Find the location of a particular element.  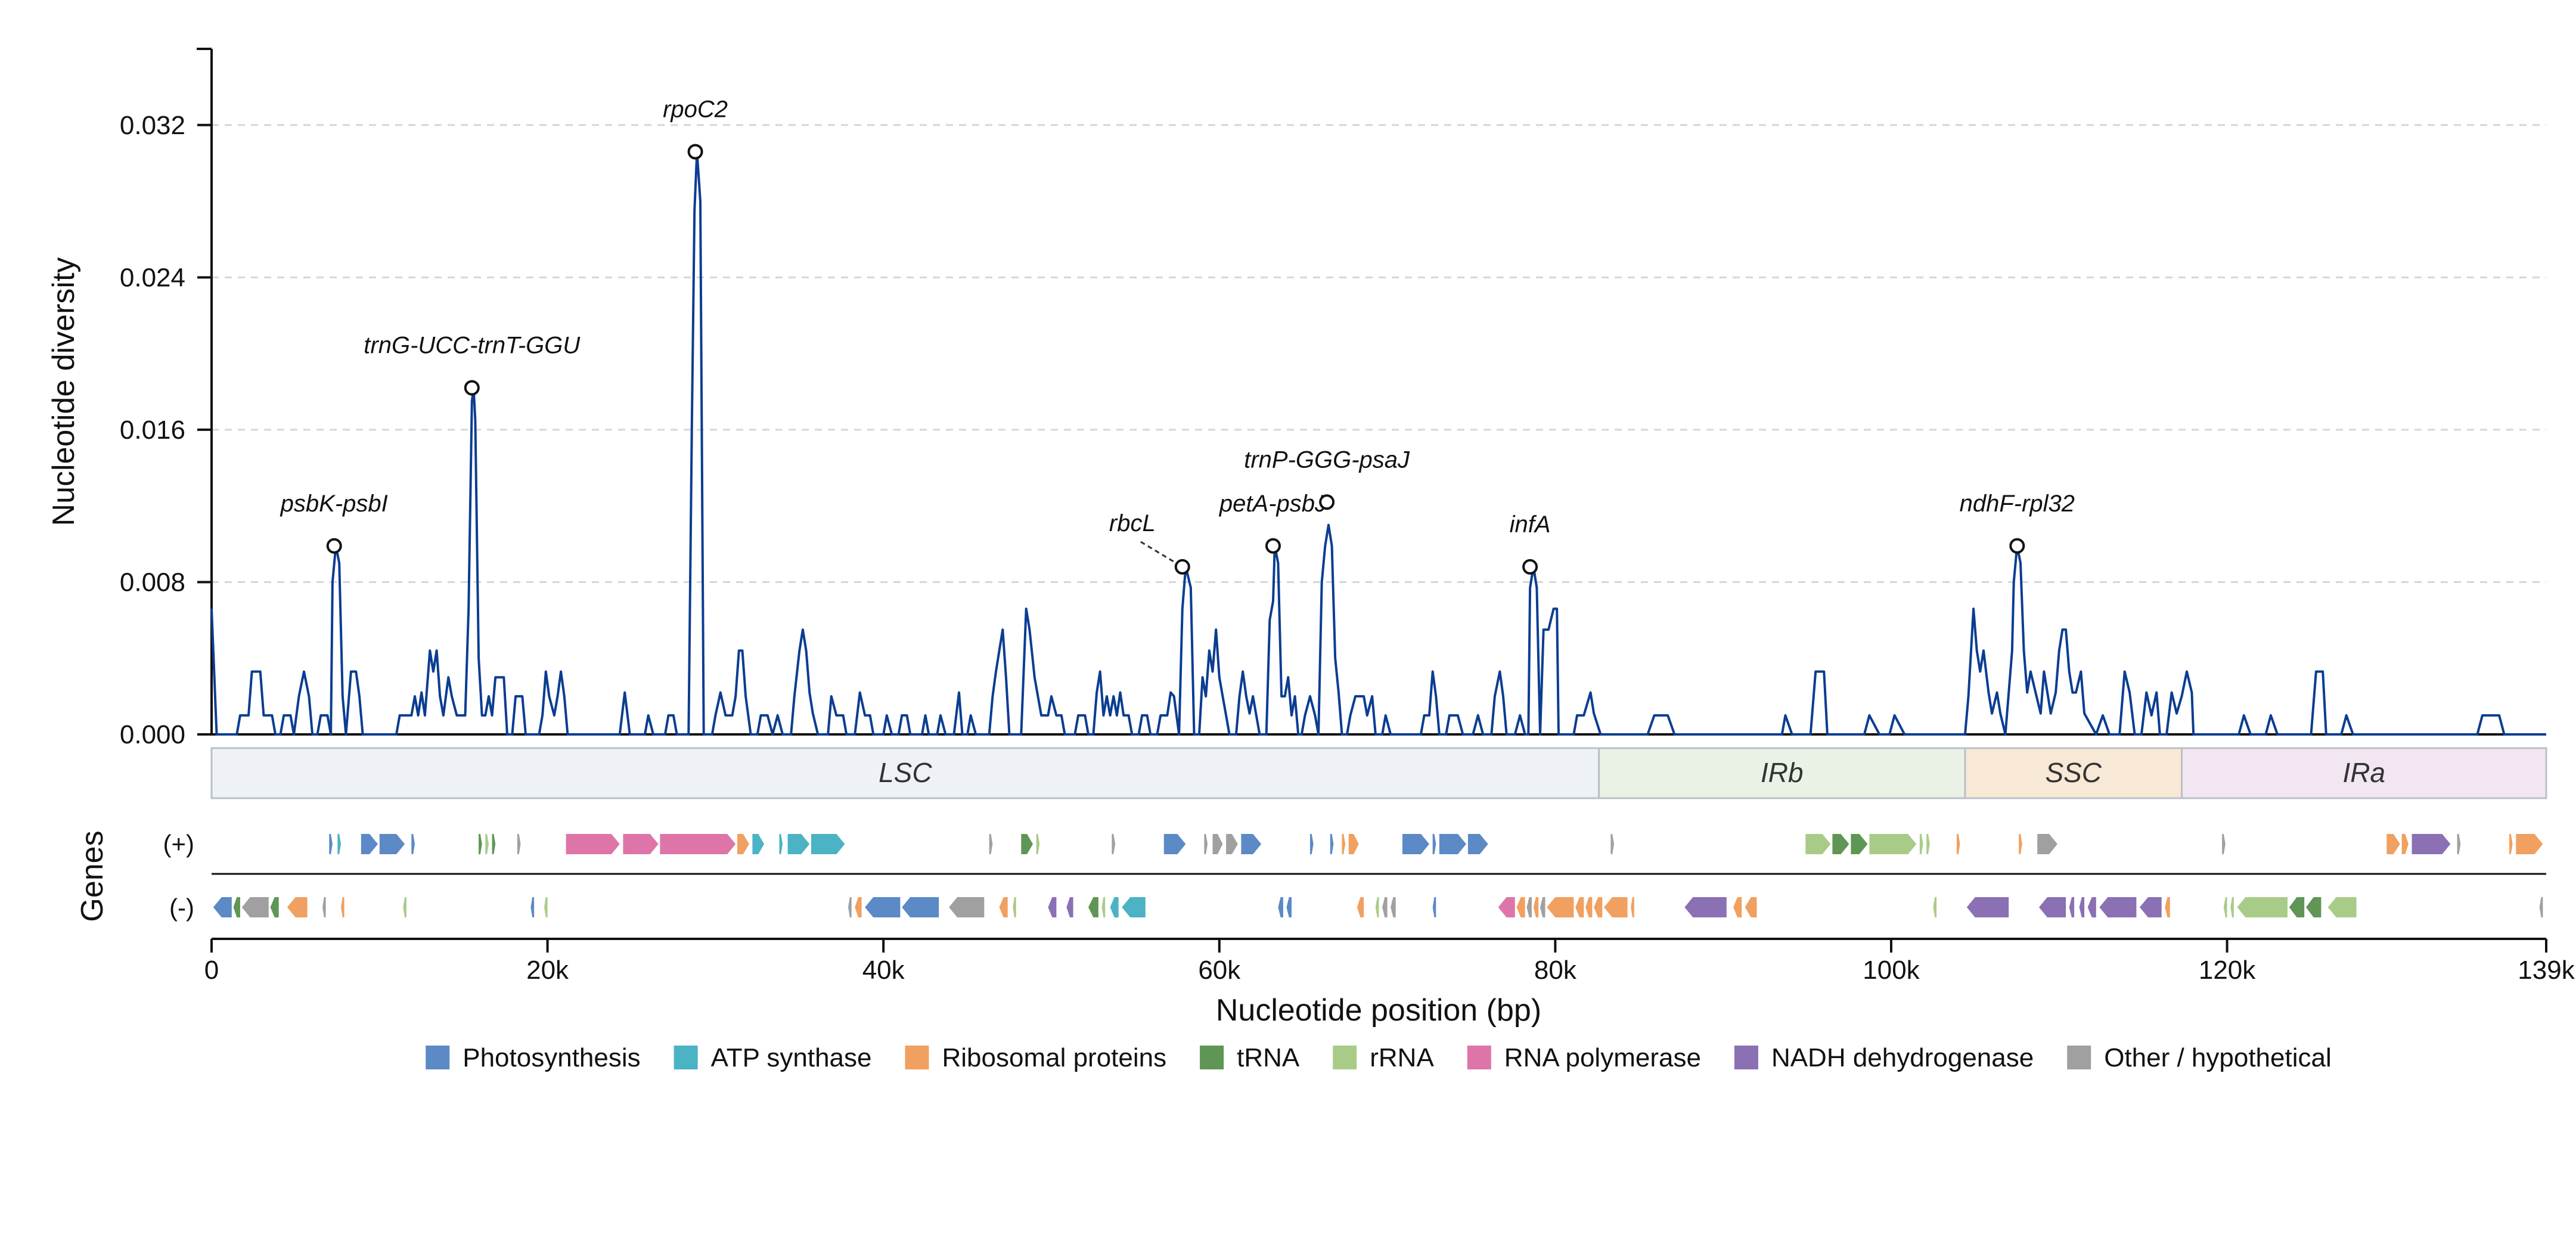

peak-label: trnG-UCC-trnT-GGU is located at coordinates (473, 346).